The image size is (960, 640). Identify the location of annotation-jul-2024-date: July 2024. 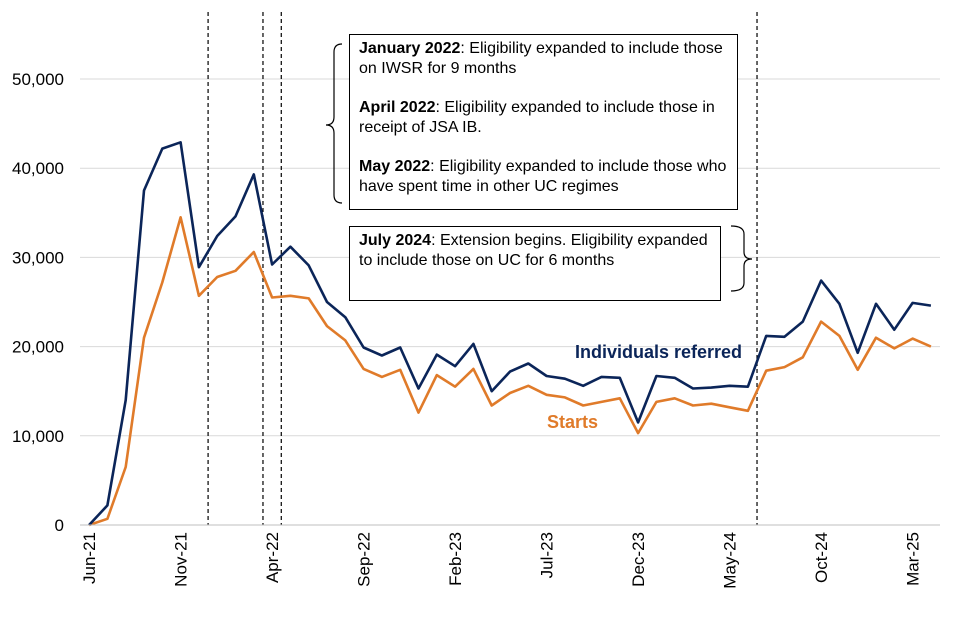
(395, 240).